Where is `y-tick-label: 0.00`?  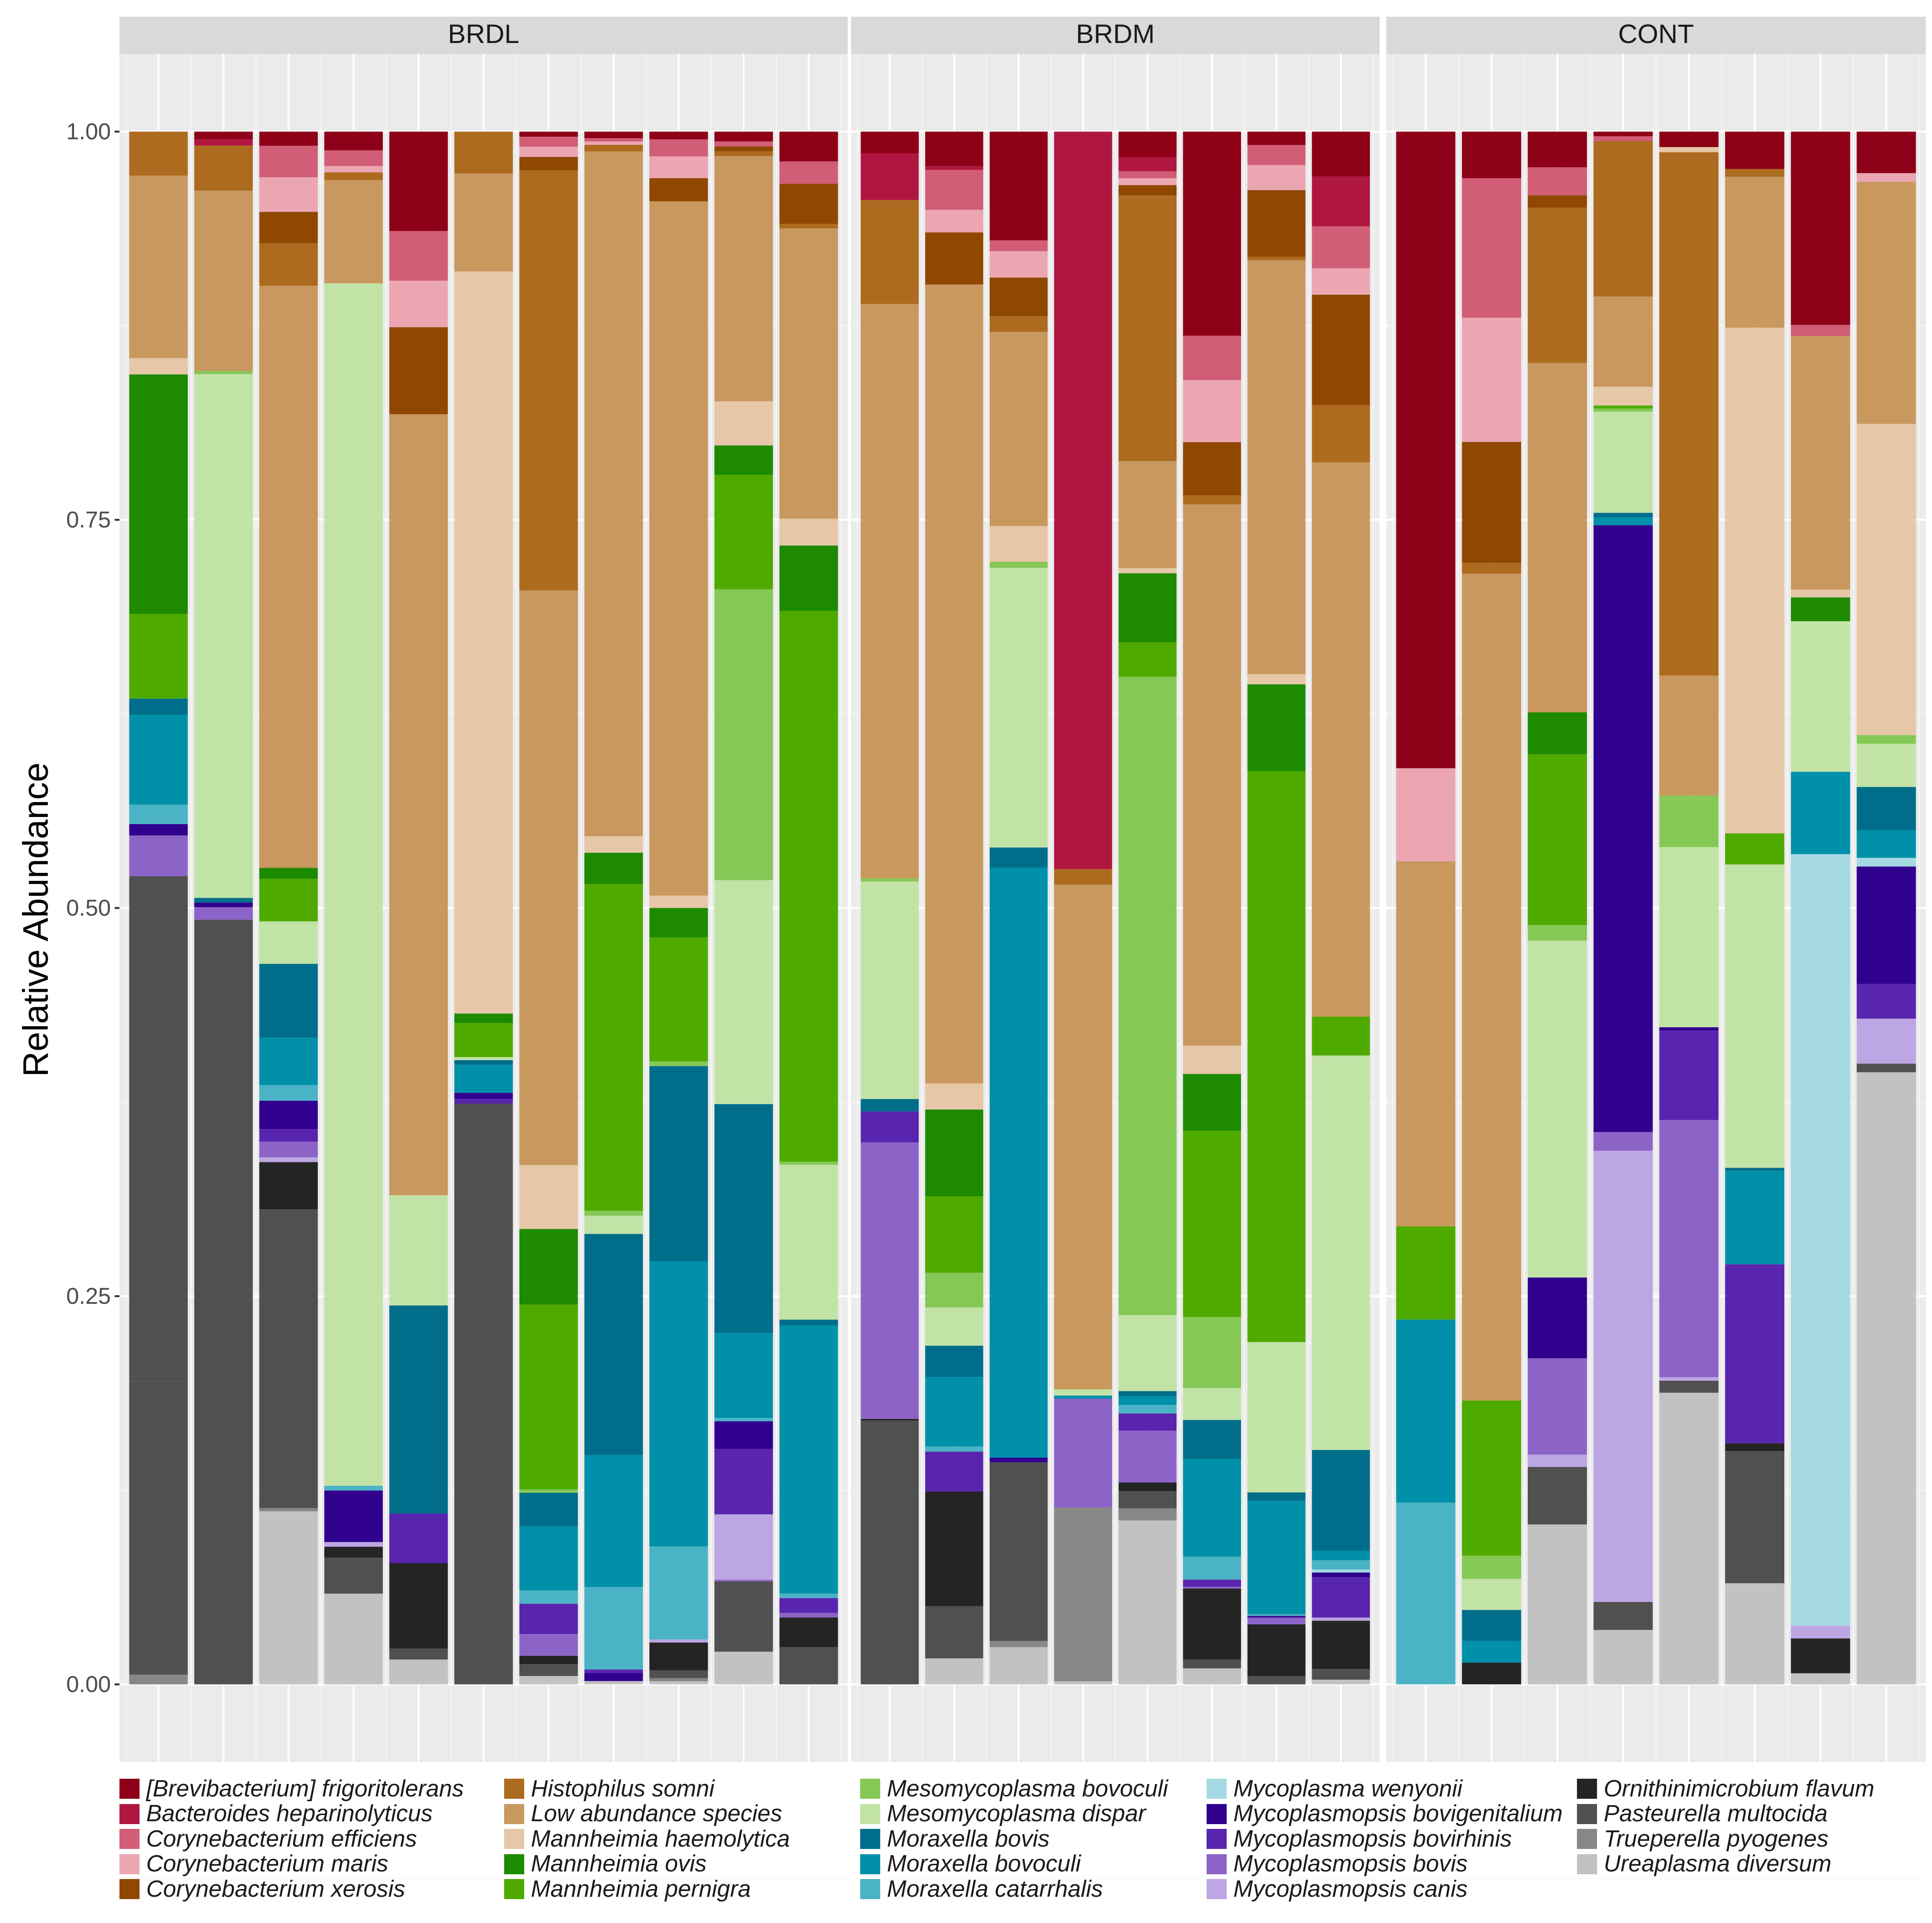 y-tick-label: 0.00 is located at coordinates (88, 1685).